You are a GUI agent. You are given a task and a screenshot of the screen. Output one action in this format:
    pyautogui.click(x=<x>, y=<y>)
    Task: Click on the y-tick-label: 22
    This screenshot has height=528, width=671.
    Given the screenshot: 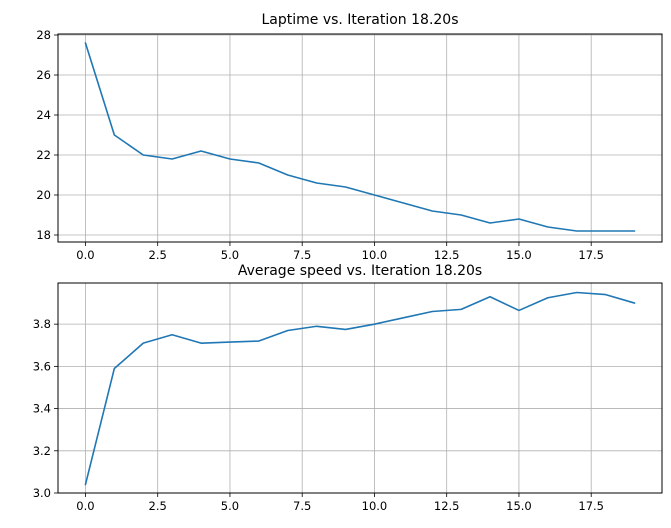 What is the action you would take?
    pyautogui.click(x=43, y=155)
    